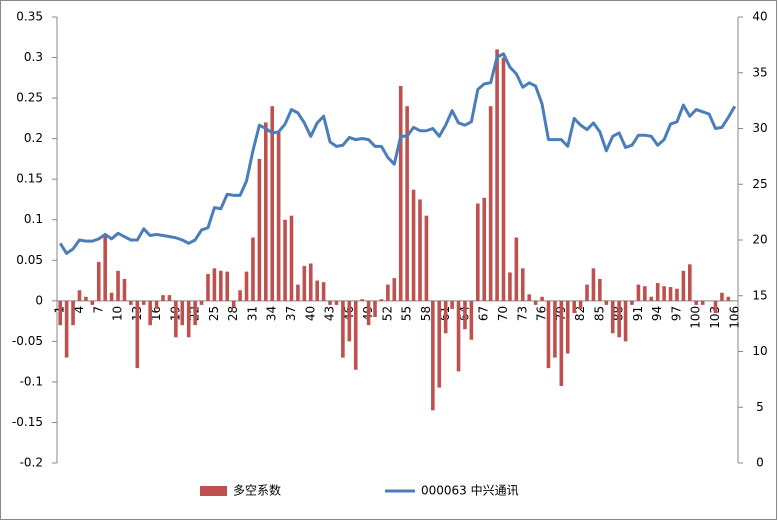  I want to click on legend-swatch, so click(213, 491).